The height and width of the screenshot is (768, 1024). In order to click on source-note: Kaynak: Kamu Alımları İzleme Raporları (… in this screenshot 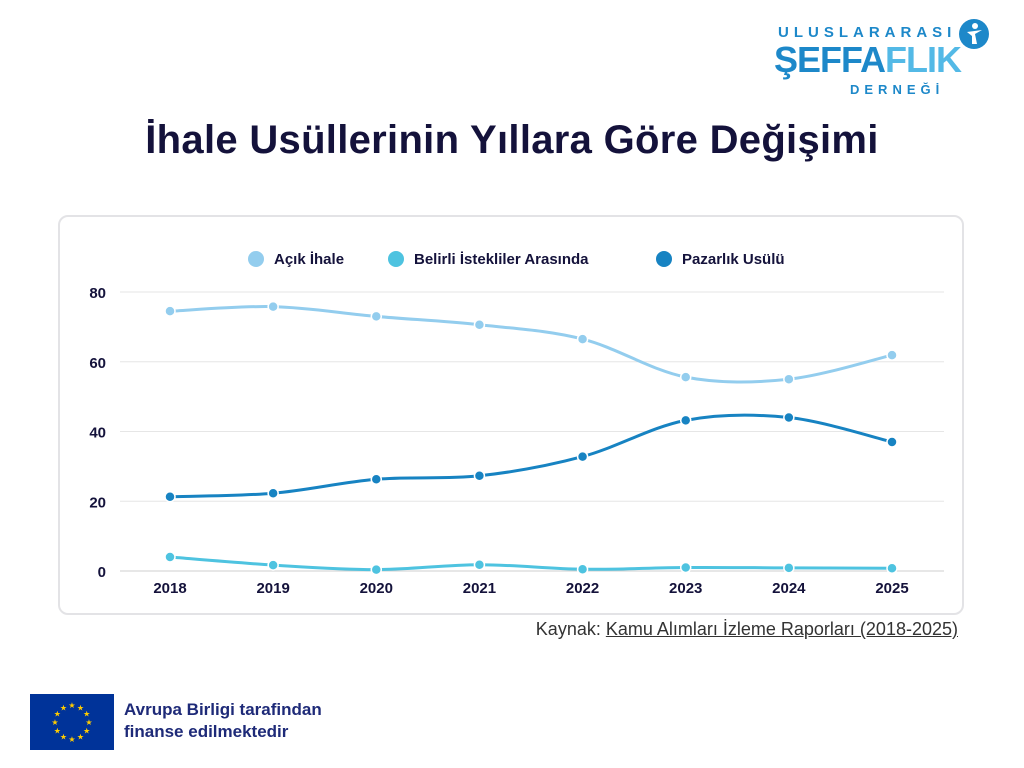, I will do `click(747, 629)`.